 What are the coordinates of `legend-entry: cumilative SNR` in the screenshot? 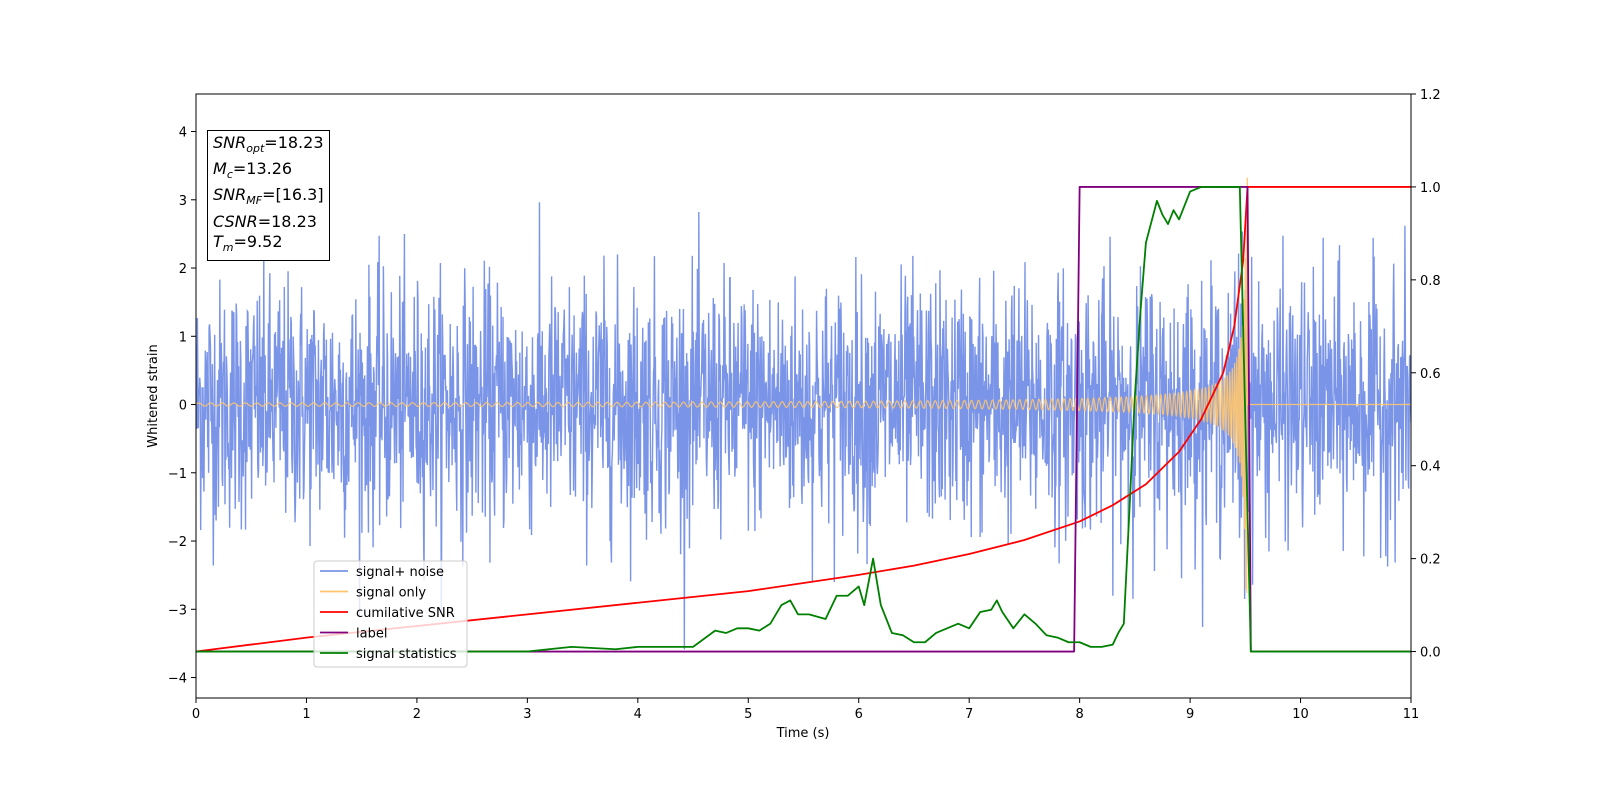 It's located at (405, 613).